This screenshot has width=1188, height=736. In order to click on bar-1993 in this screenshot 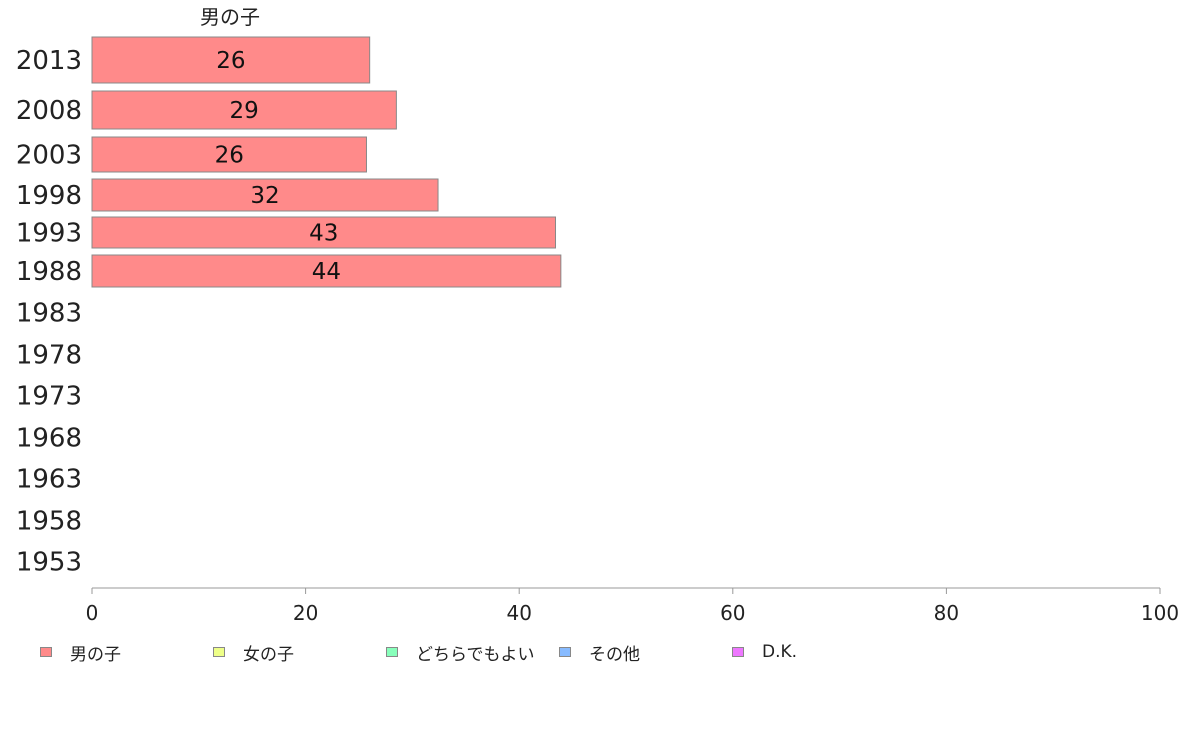, I will do `click(324, 232)`.